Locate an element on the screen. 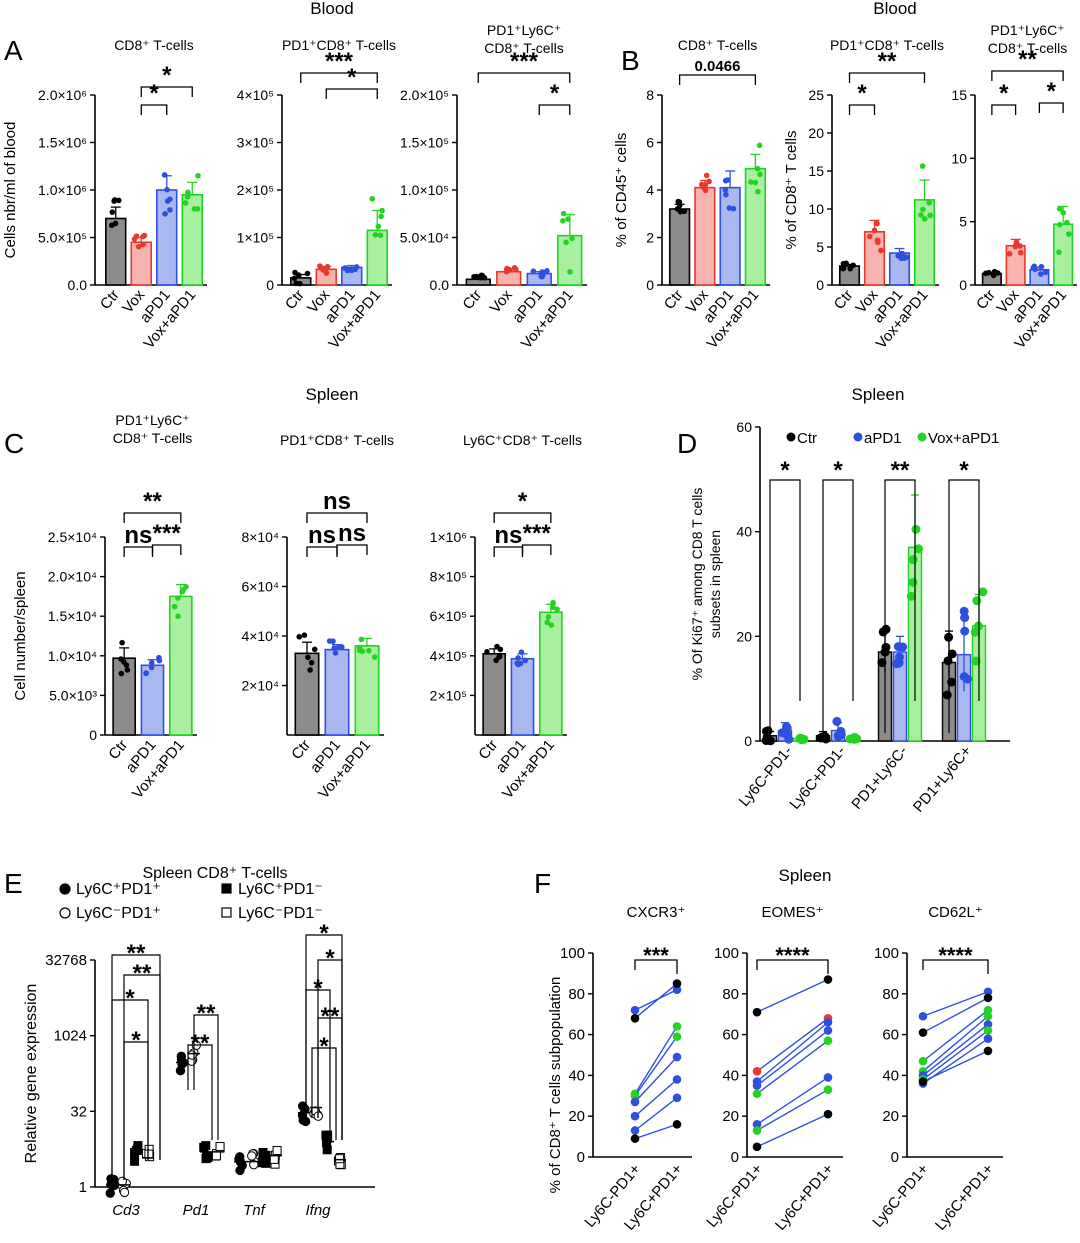  significance-label-C3: *** is located at coordinates (537, 533).